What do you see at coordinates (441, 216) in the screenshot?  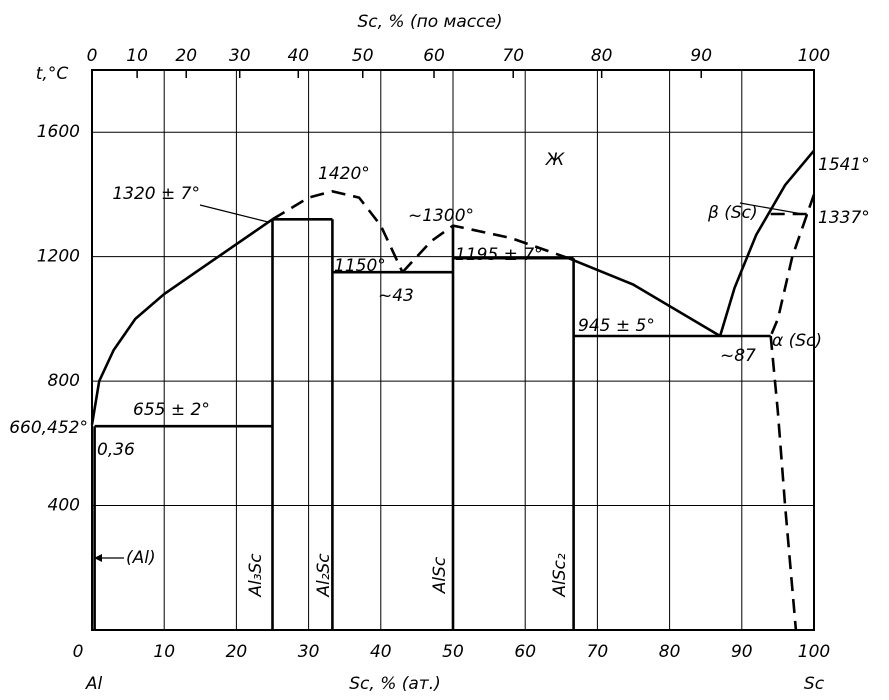 I see `annotation: ~1300°` at bounding box center [441, 216].